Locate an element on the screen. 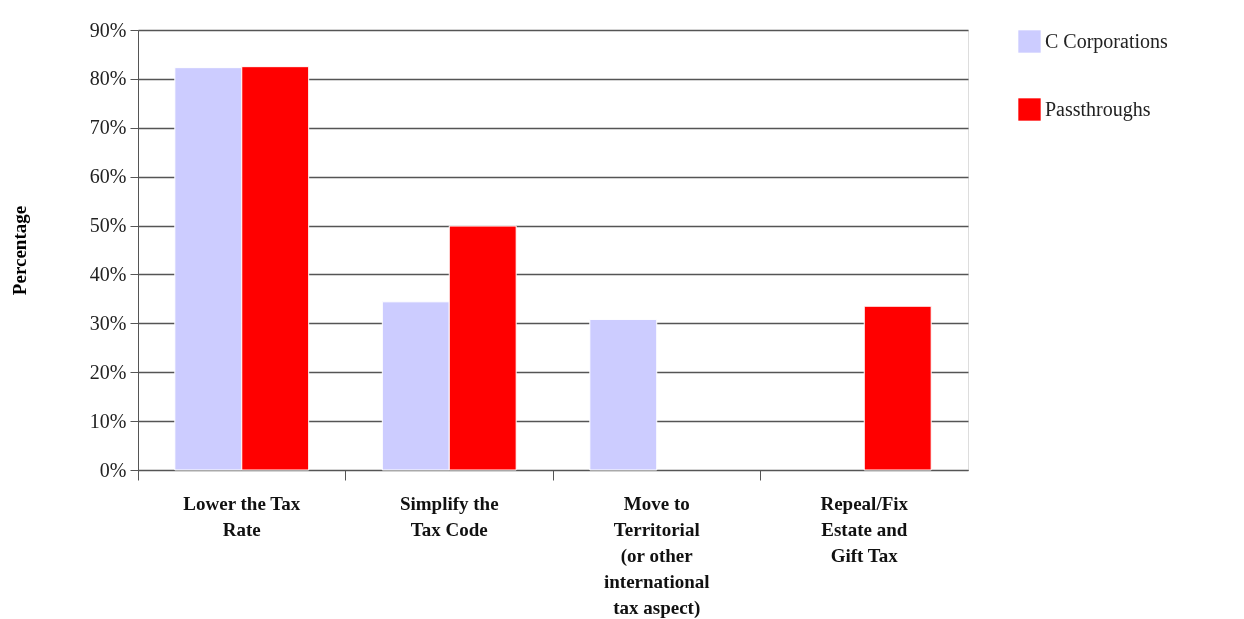 This screenshot has height=619, width=1244. y-tick-label: 20% is located at coordinates (108, 371).